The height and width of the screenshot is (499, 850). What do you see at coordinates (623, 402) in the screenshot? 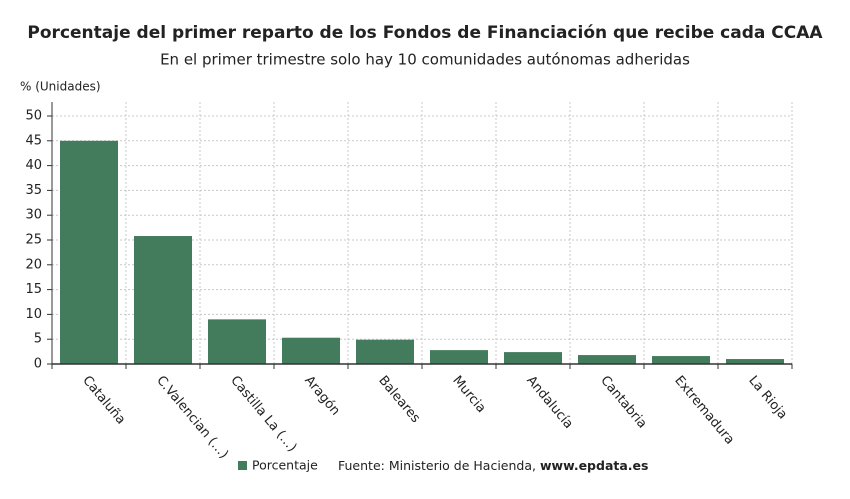
I see `x-tick-label: Cantabria` at bounding box center [623, 402].